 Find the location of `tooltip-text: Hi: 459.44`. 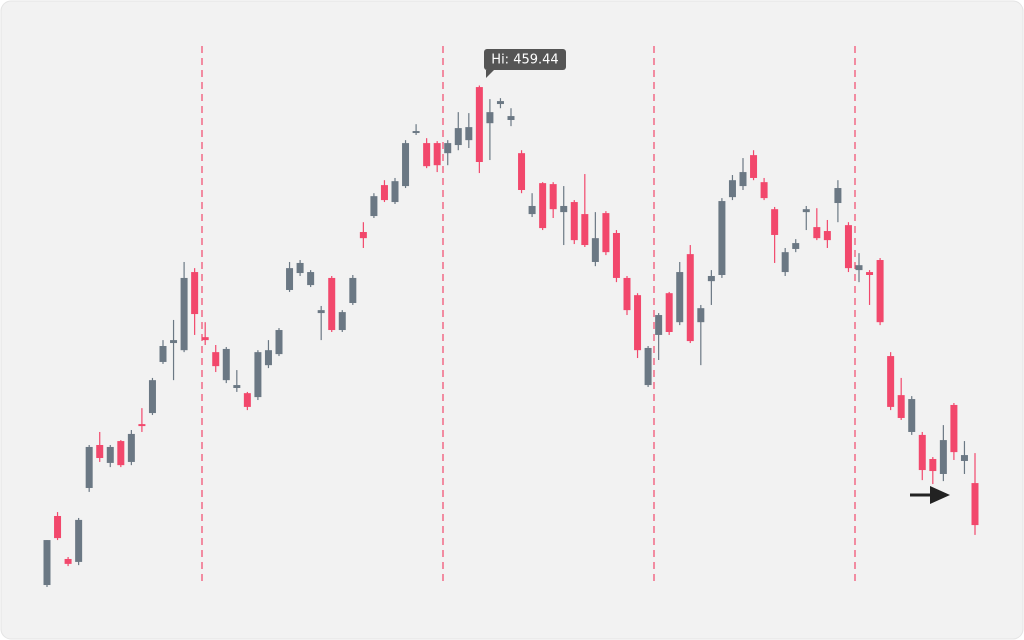

tooltip-text: Hi: 459.44 is located at coordinates (524, 60).